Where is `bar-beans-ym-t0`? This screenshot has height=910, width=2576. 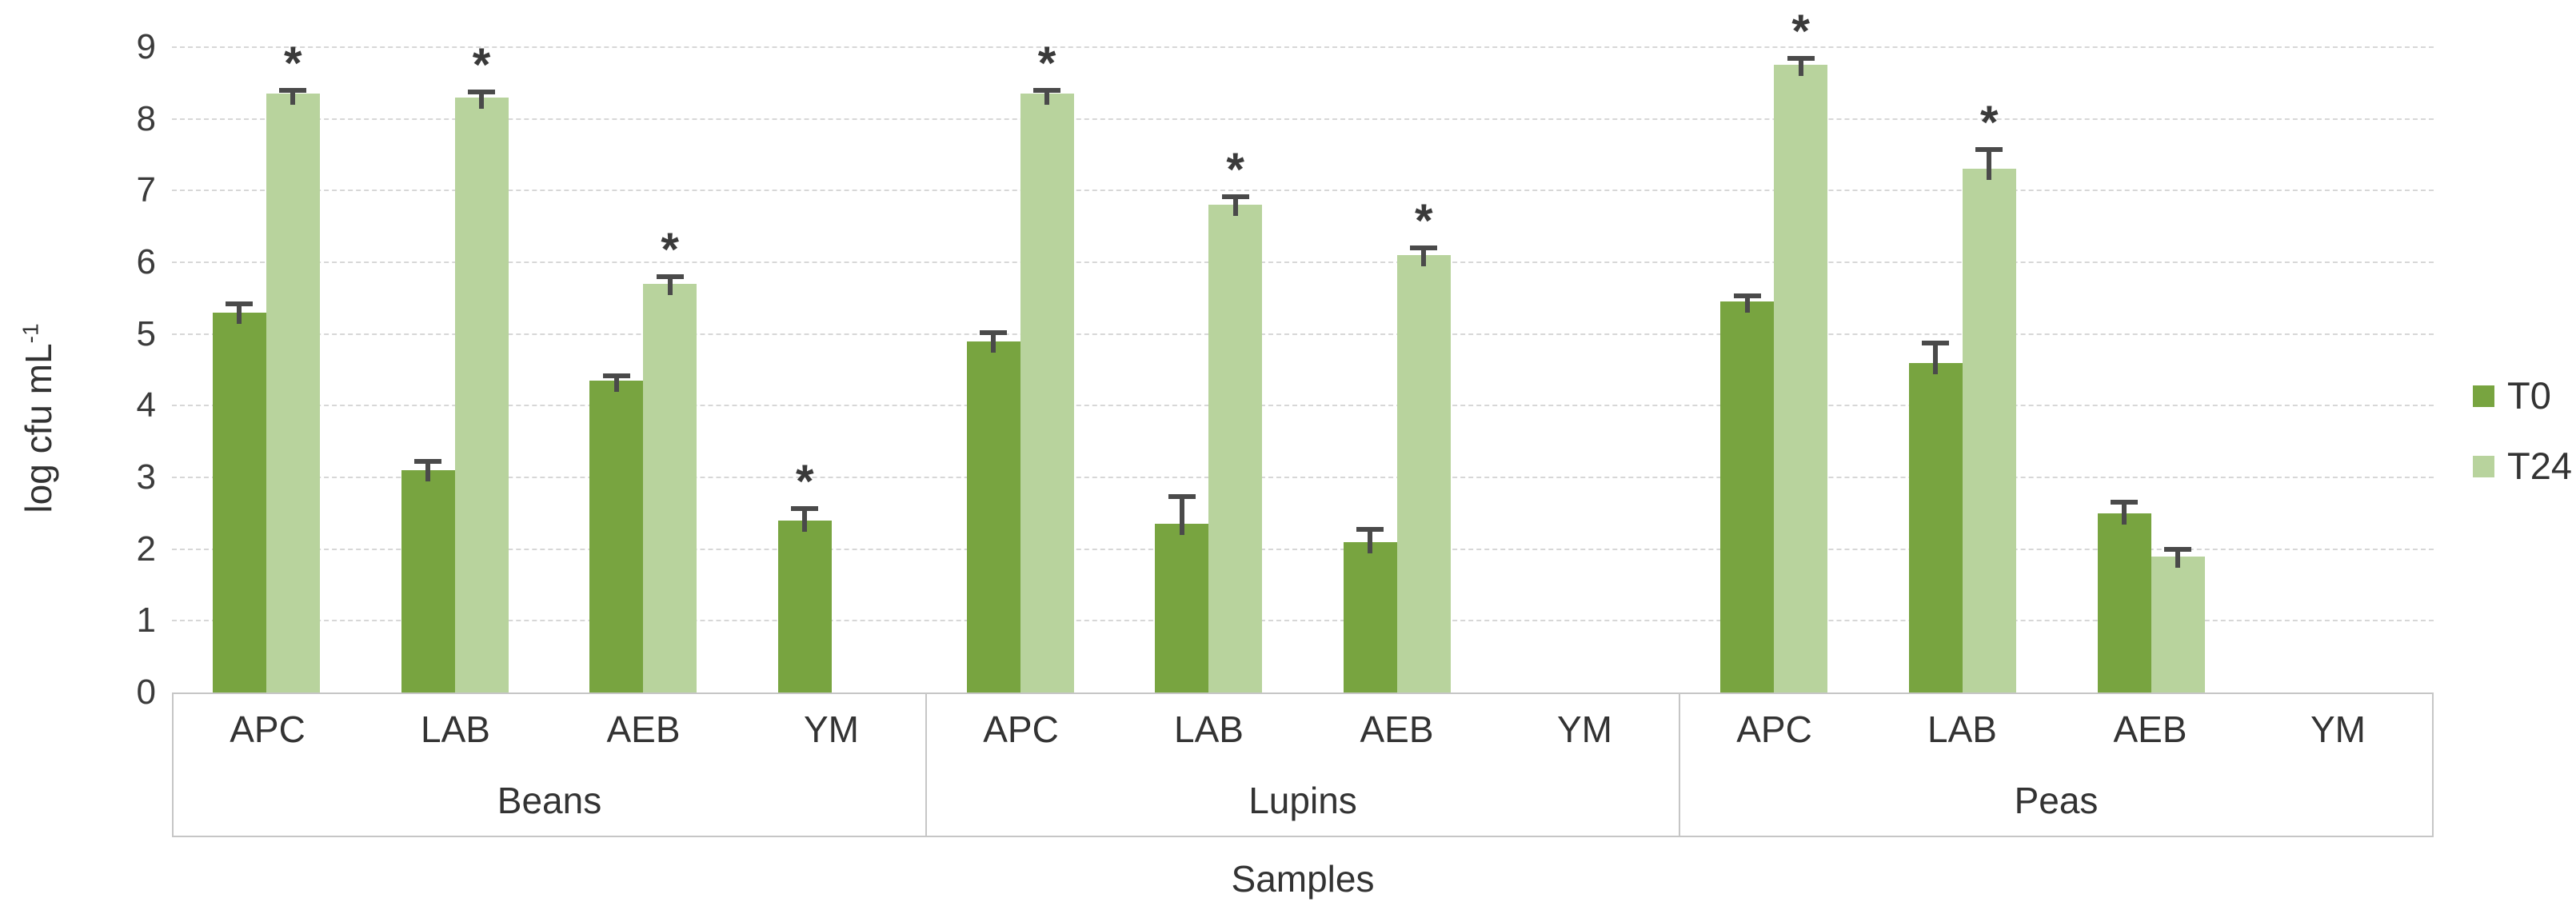 bar-beans-ym-t0 is located at coordinates (805, 606).